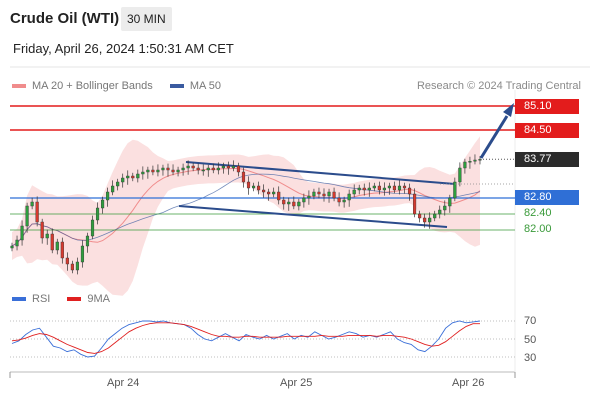  What do you see at coordinates (313, 216) in the screenshot?
I see `channel-lower-line` at bounding box center [313, 216].